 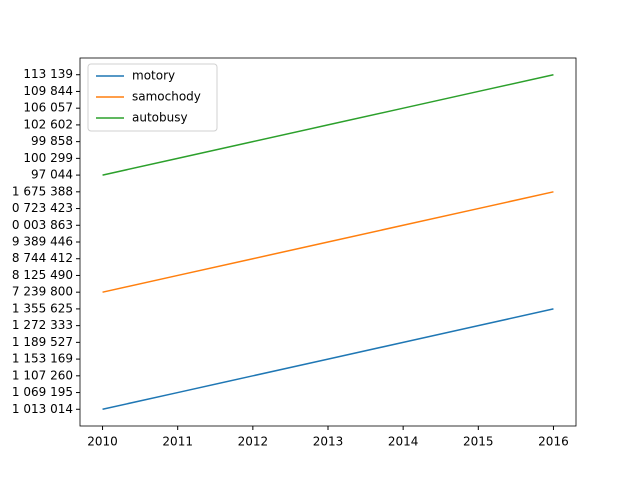 What do you see at coordinates (42, 208) in the screenshot?
I see `y-tick-label: 0 723 423` at bounding box center [42, 208].